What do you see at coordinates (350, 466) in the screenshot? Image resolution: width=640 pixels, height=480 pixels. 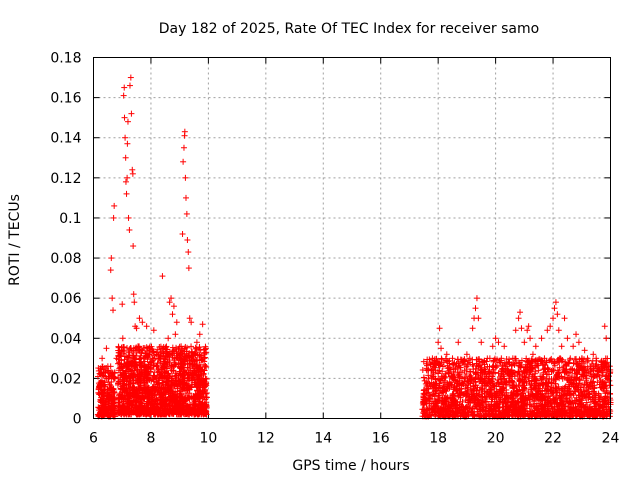 I see `x-axis-label: GPS time / hours` at bounding box center [350, 466].